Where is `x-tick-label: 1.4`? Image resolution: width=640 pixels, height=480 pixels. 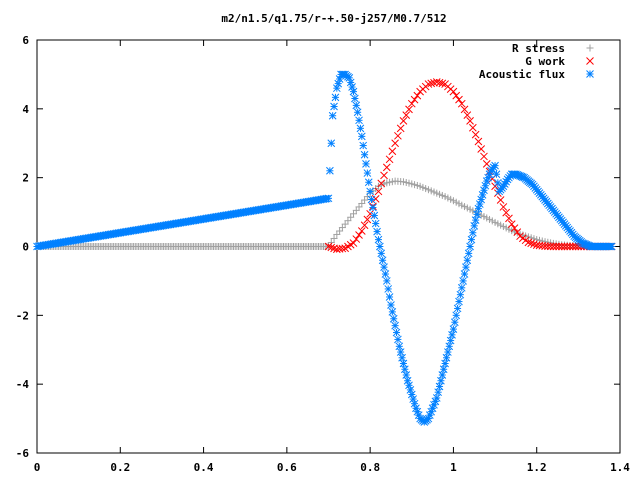 x-tick-label: 1.4 is located at coordinates (620, 467).